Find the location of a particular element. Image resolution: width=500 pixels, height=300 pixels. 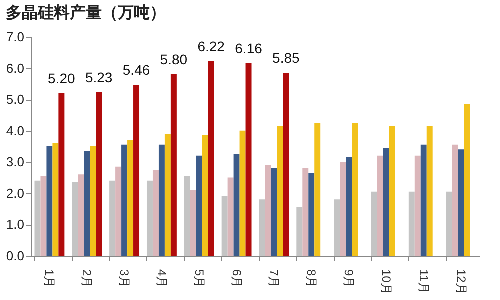

x-tick-label: 9月 is located at coordinates (349, 279).